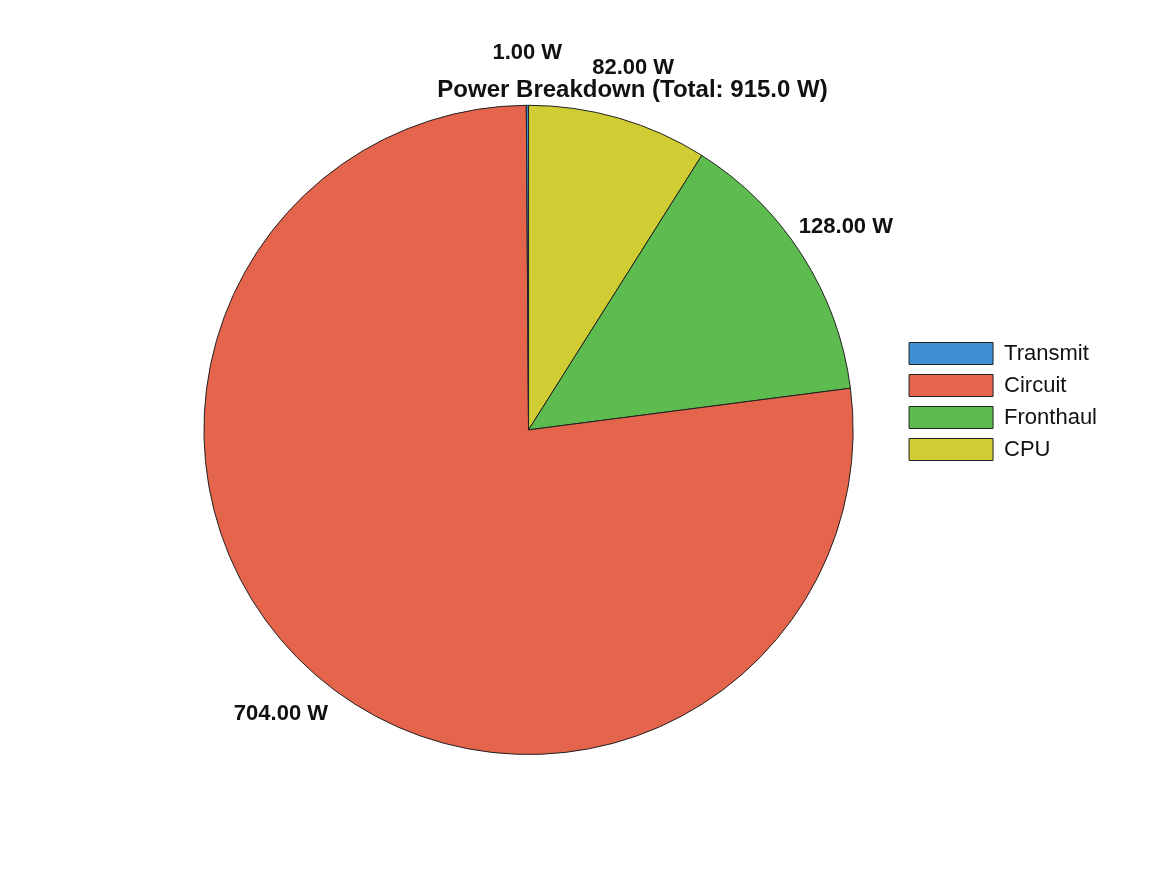 This screenshot has width=1155, height=873. Describe the element at coordinates (1046, 352) in the screenshot. I see `legend-label: Transmit` at that location.